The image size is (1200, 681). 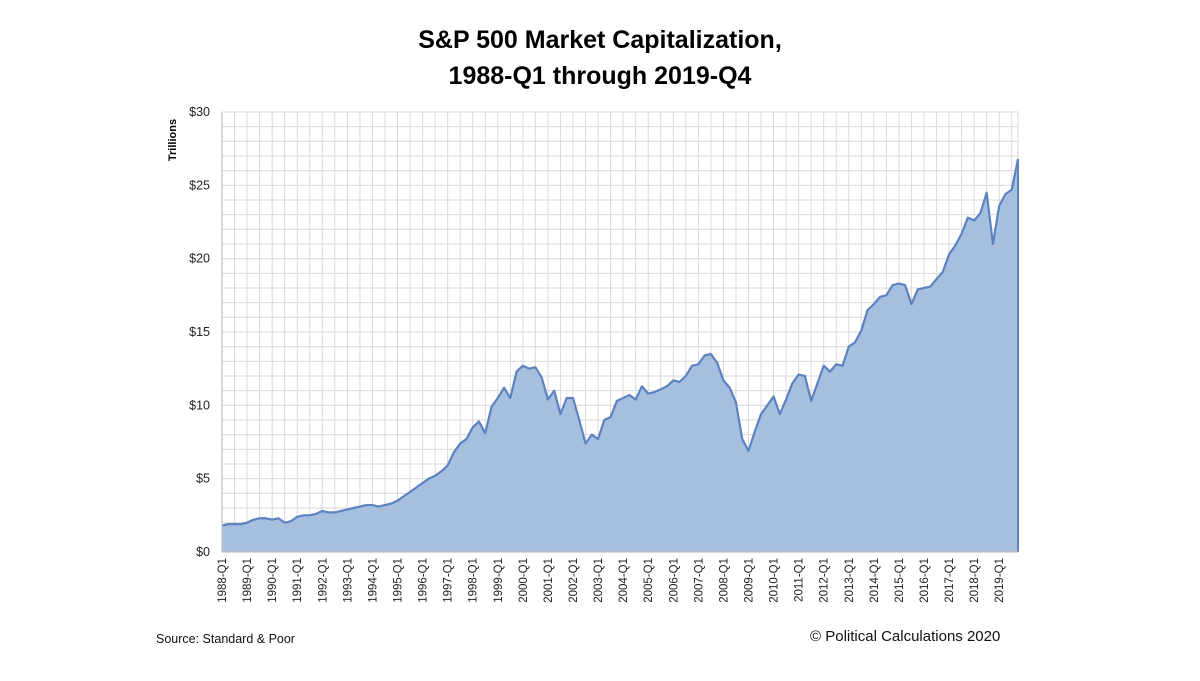 I want to click on y-tick-label: $5, so click(x=203, y=479).